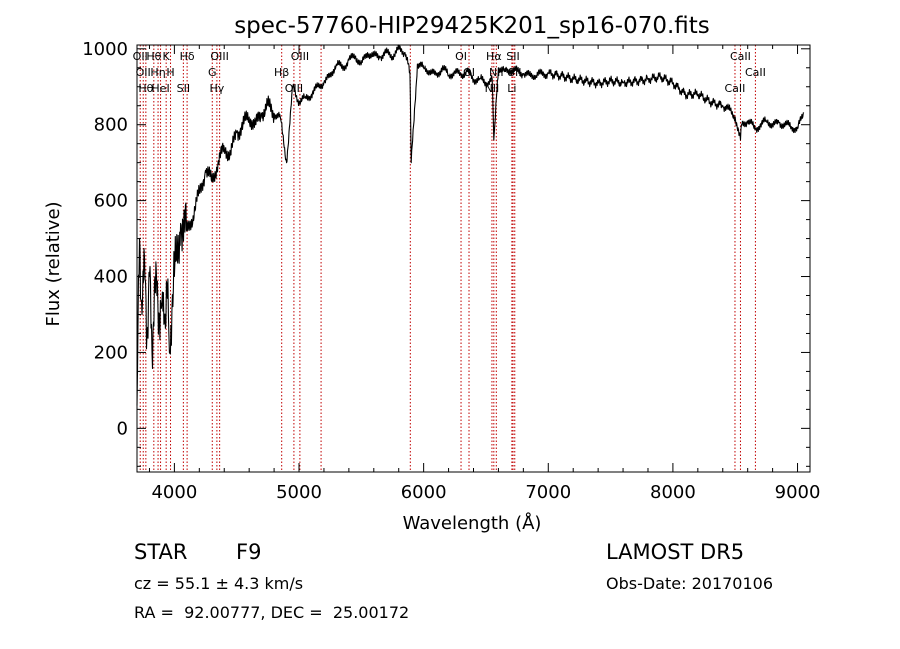  Describe the element at coordinates (167, 56) in the screenshot. I see `line-marker-label: K` at that location.